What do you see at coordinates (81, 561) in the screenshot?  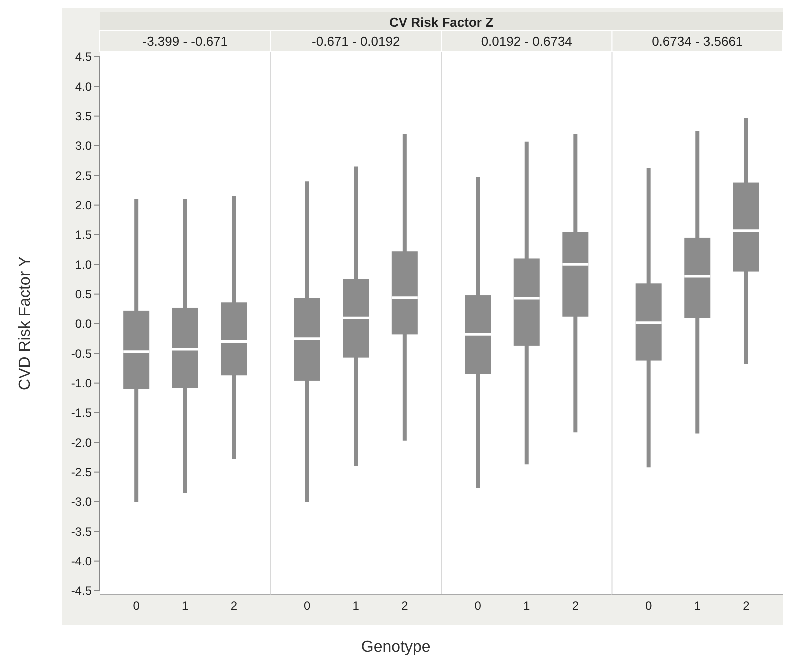 I see `y-tick-label: -4.0` at bounding box center [81, 561].